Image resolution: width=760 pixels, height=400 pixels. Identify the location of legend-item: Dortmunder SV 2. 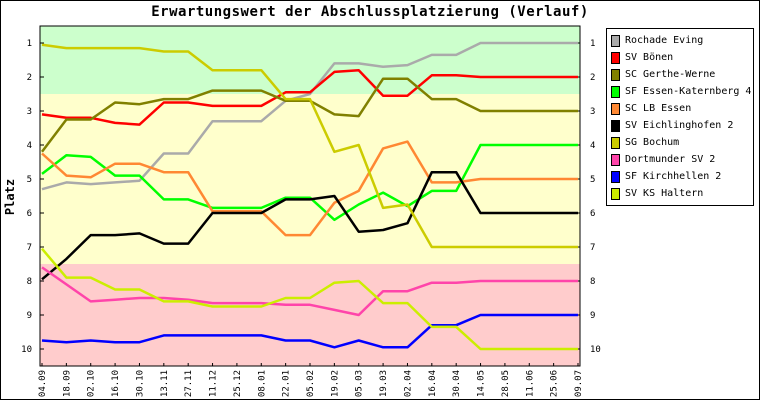
(663, 159).